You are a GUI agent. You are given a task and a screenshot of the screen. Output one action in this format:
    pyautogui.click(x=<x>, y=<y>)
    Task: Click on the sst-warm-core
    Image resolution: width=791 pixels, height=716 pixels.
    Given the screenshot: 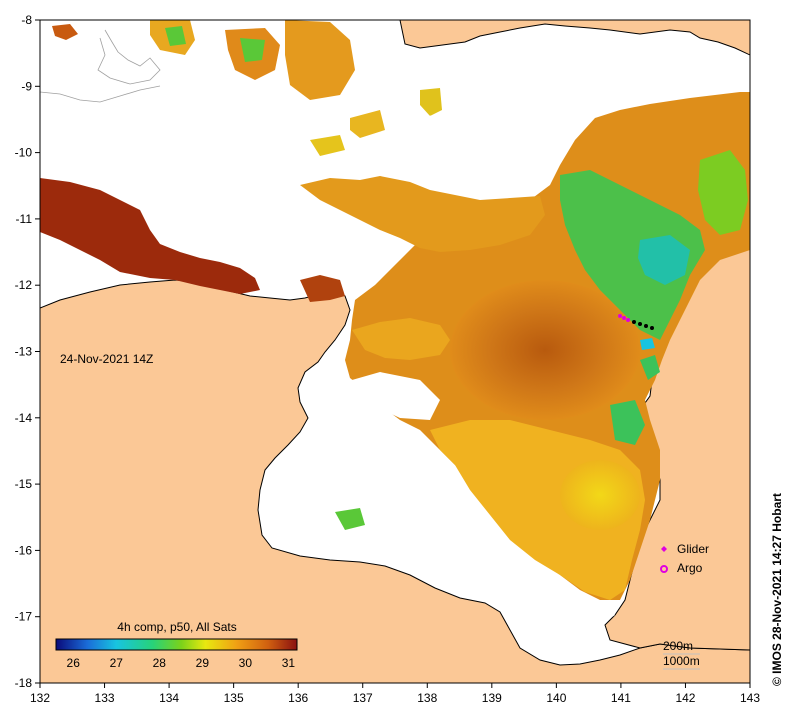 What is the action you would take?
    pyautogui.click(x=545, y=350)
    